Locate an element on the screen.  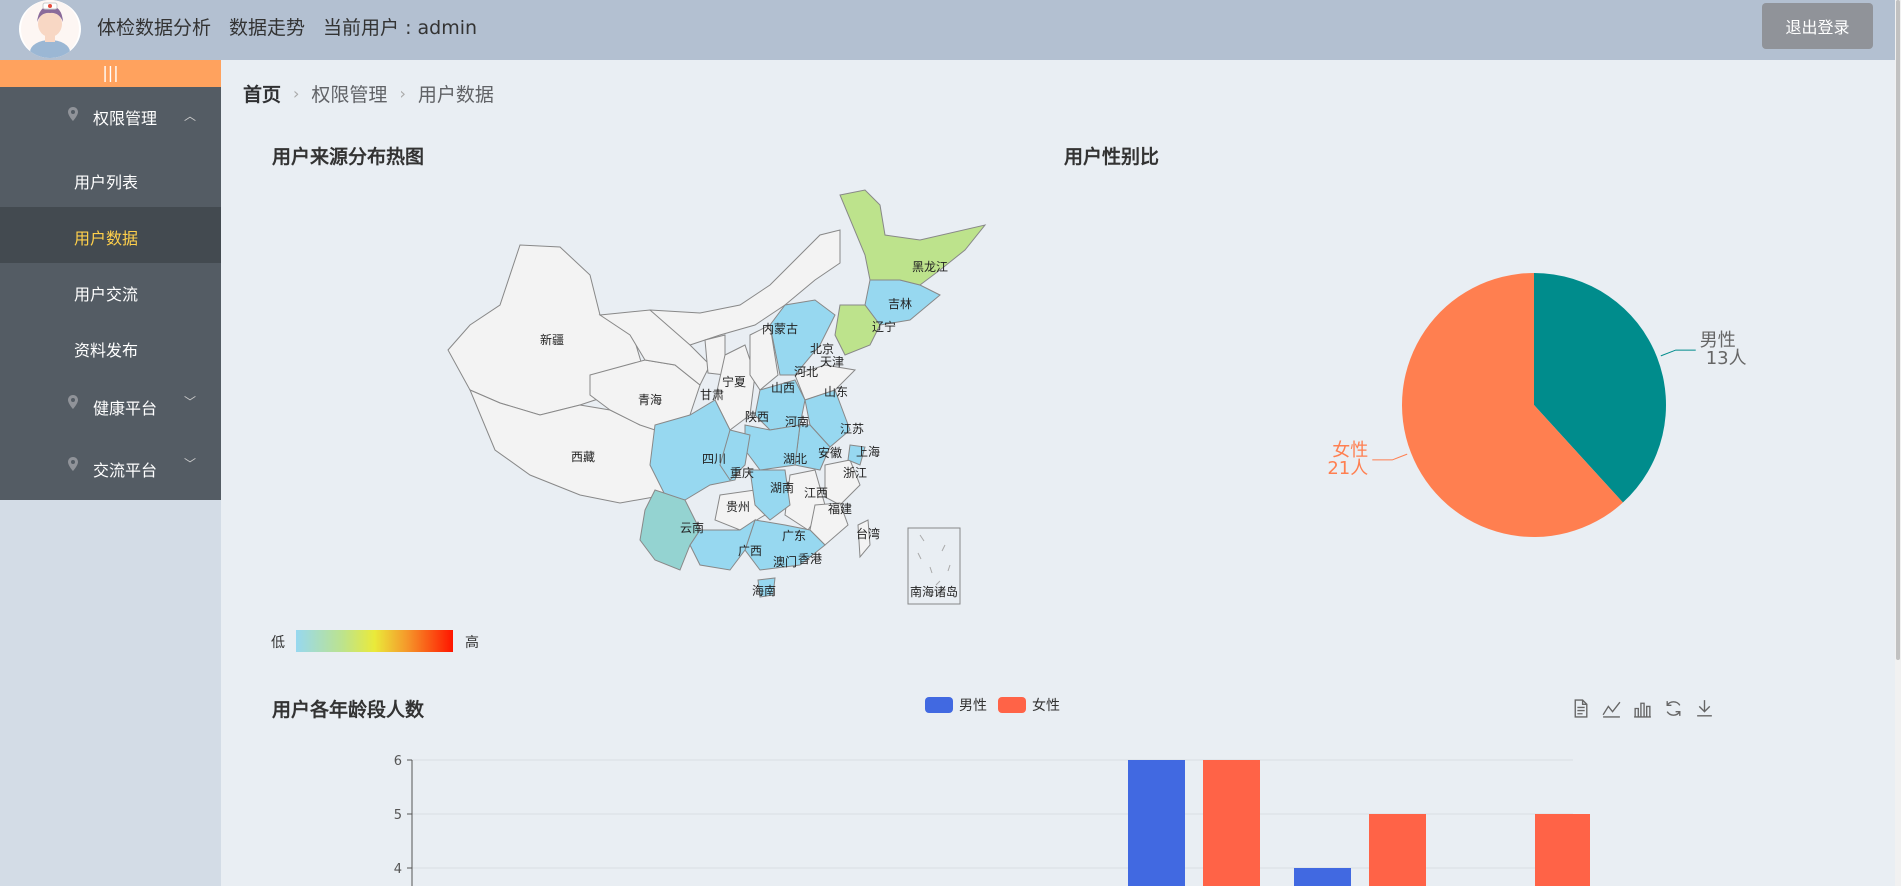
pie-label-value: 13人 is located at coordinates (1726, 358).